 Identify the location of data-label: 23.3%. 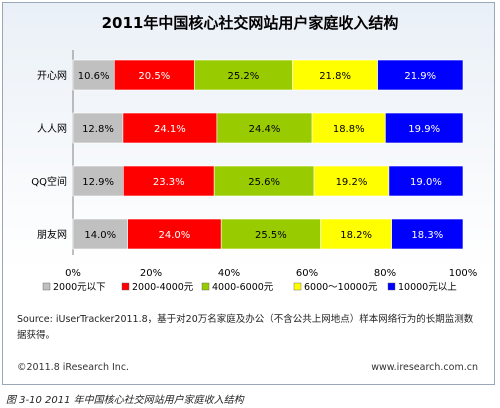
(169, 182).